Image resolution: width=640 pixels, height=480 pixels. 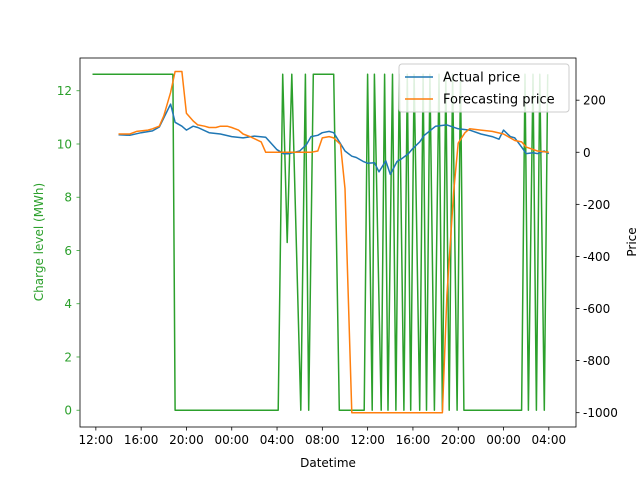 What do you see at coordinates (68, 304) in the screenshot?
I see `left-tick-label: 4` at bounding box center [68, 304].